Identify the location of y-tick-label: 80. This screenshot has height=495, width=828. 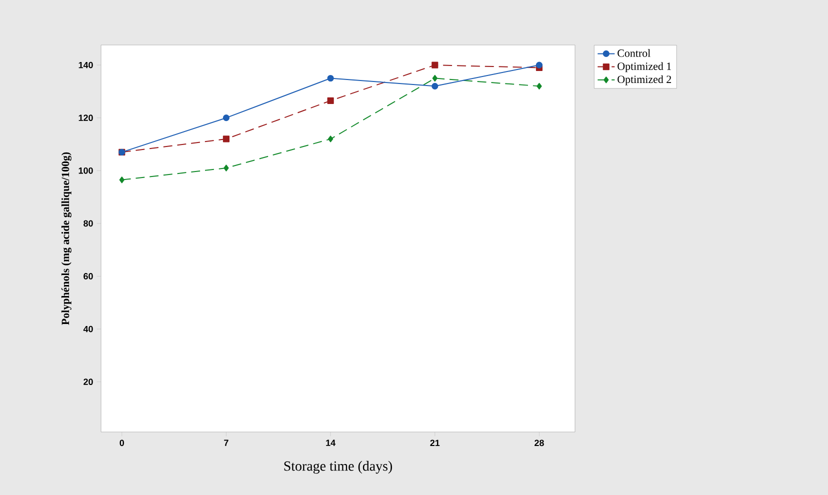
(88, 223).